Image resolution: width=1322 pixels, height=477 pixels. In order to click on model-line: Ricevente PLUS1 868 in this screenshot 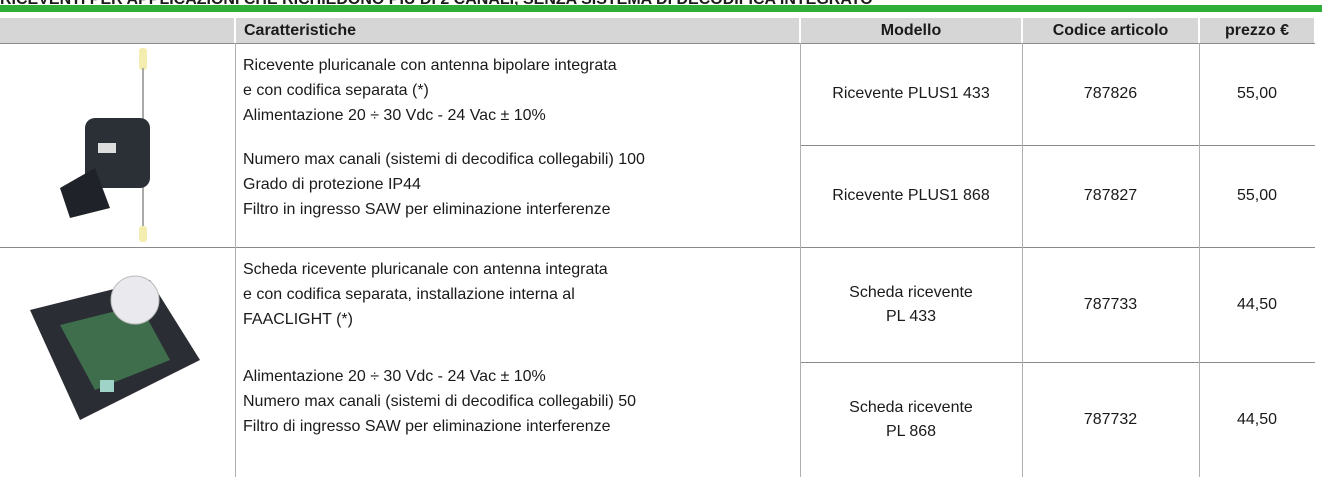, I will do `click(911, 195)`.